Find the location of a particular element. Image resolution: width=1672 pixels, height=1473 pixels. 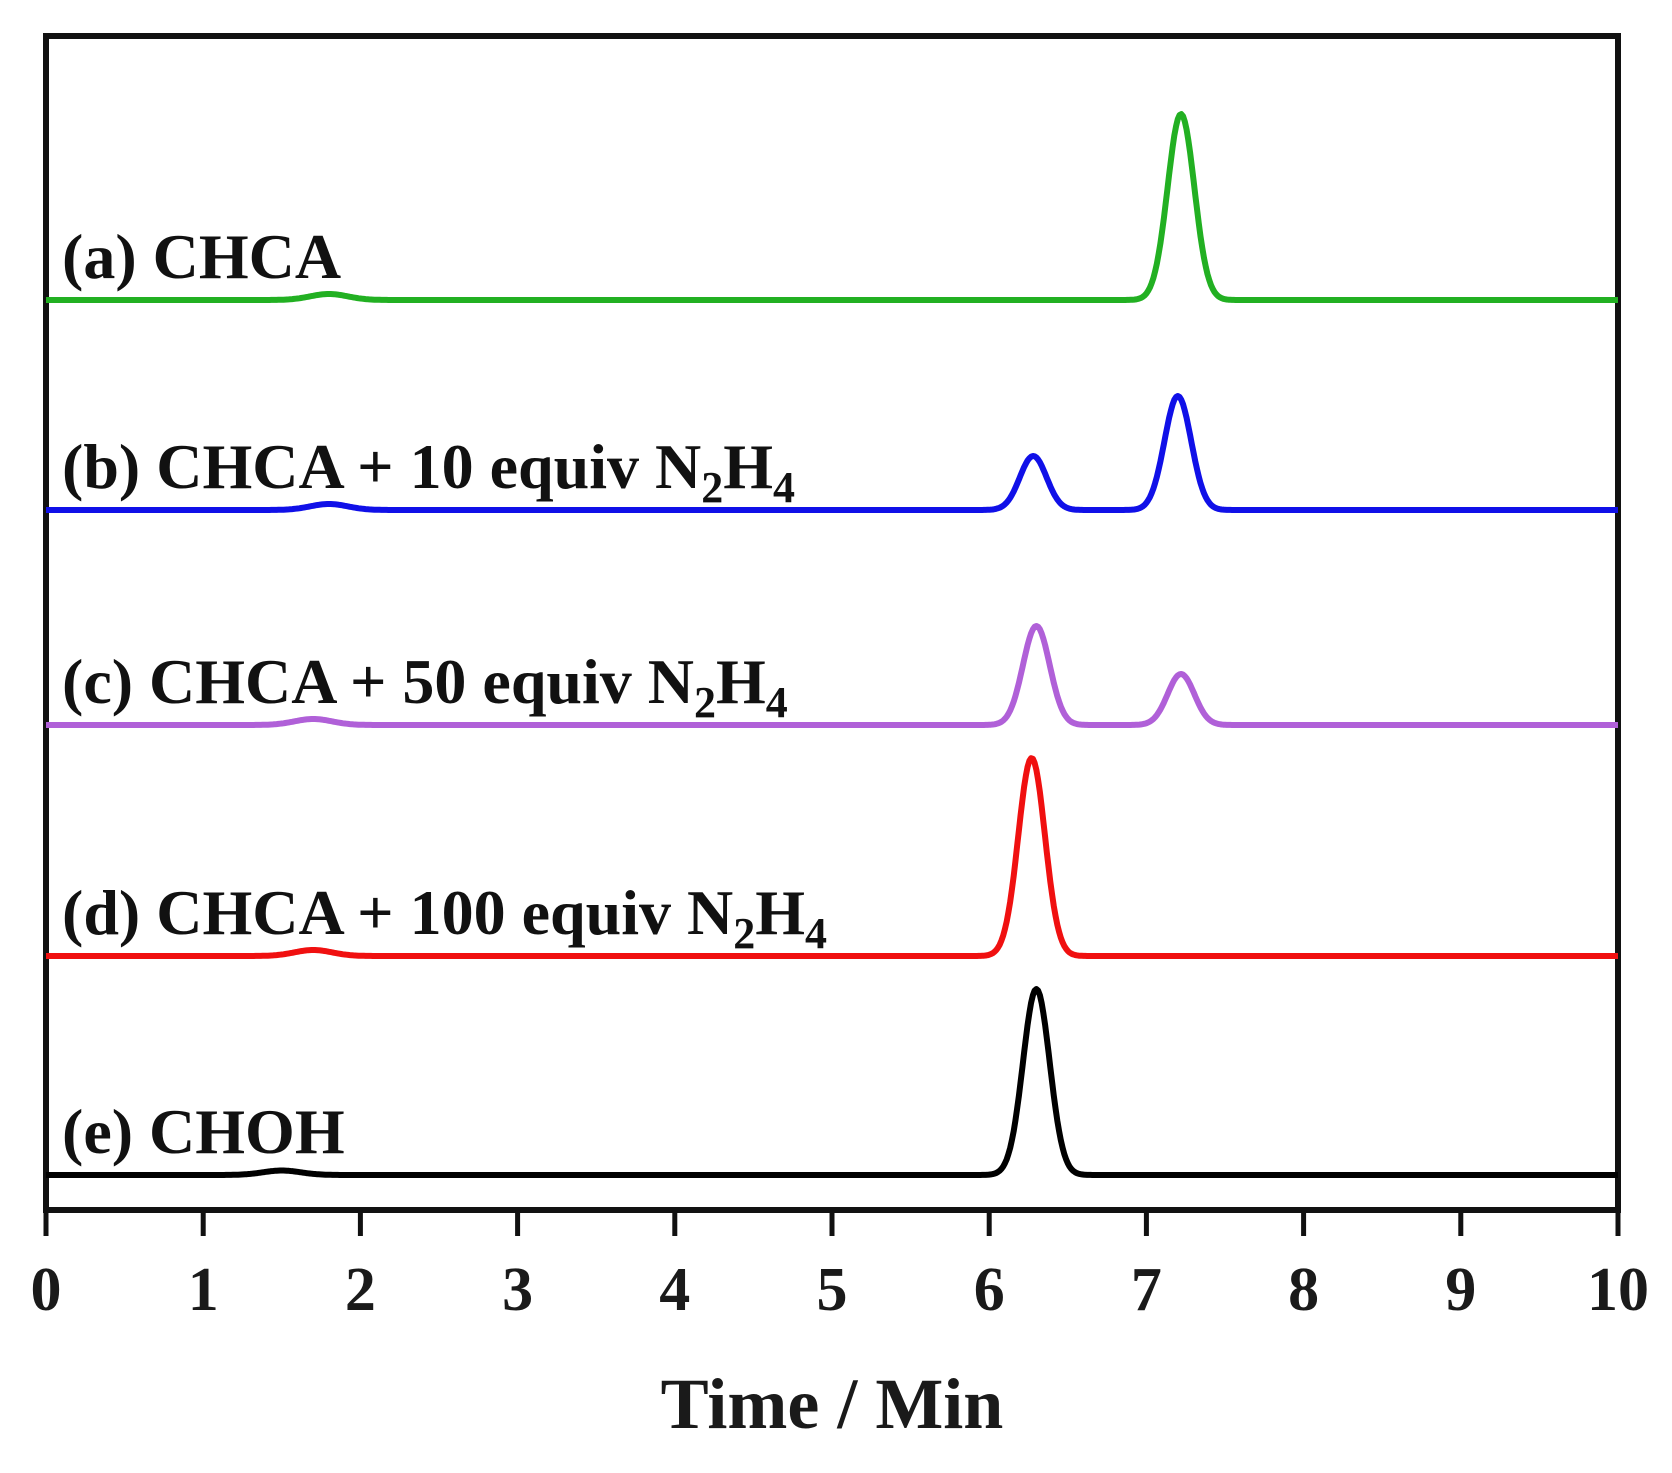

x-tick-label: 2 is located at coordinates (360, 1290).